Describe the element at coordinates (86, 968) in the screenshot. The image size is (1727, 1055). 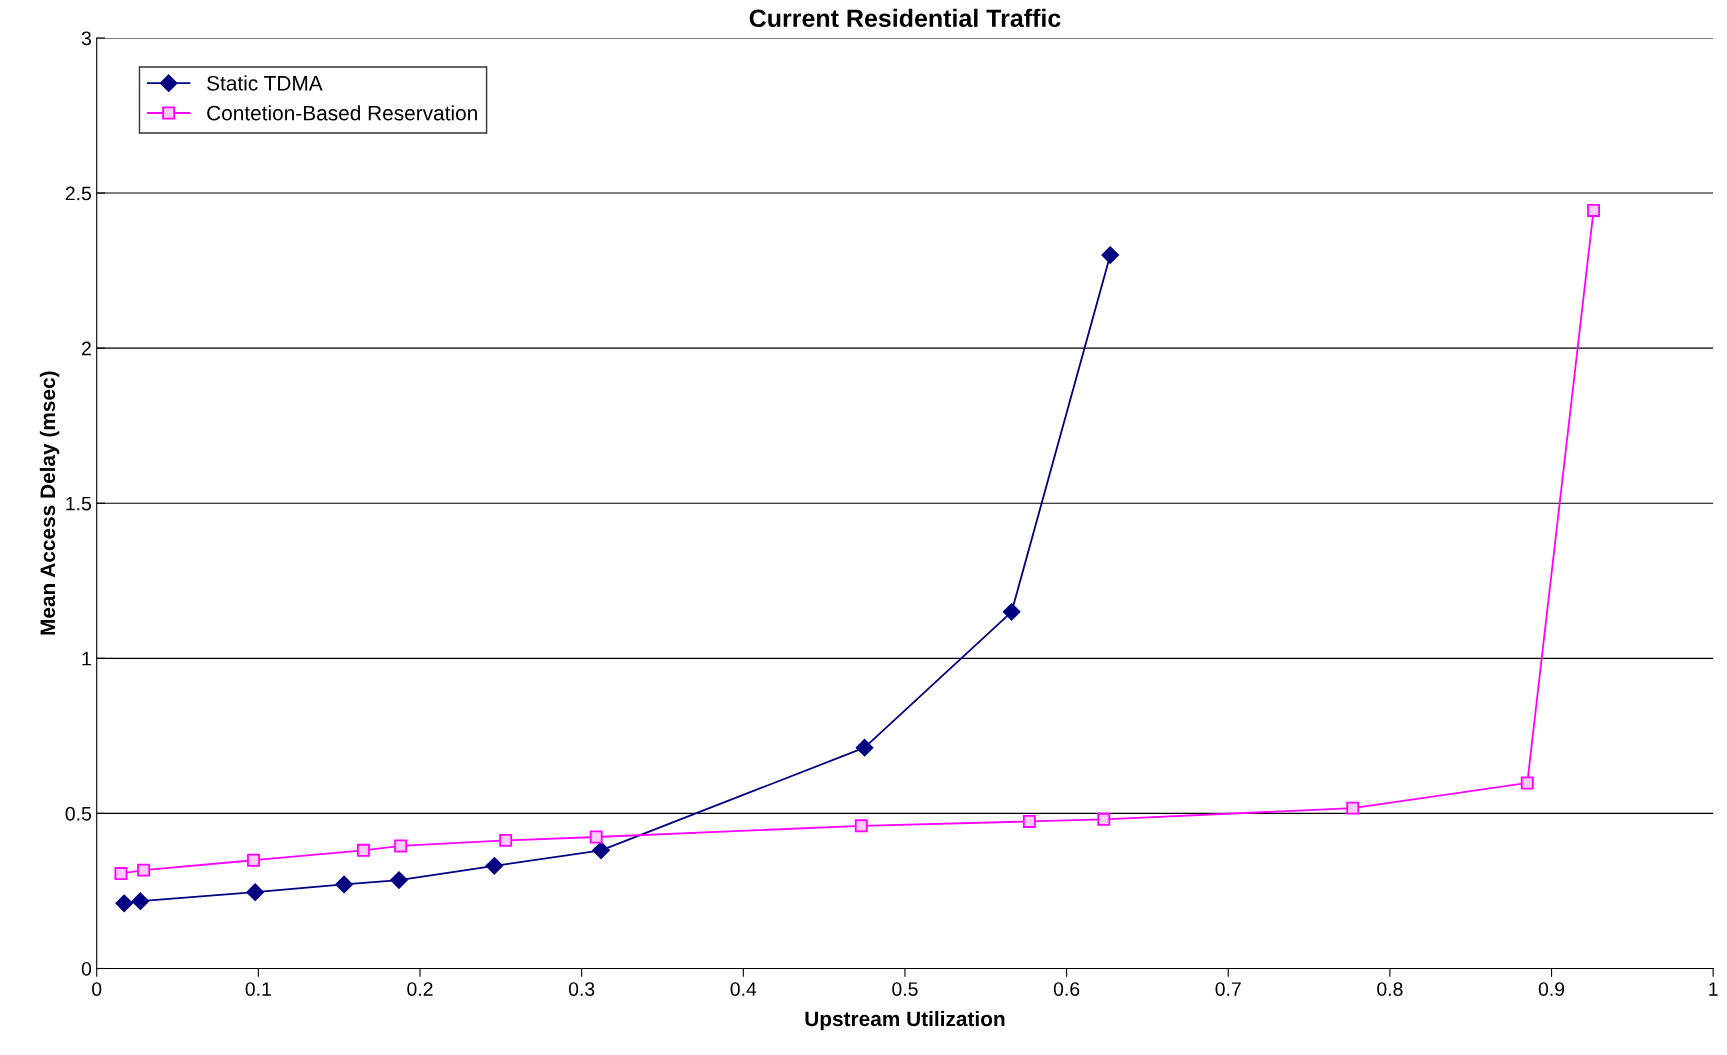
I see `y-tick-label: 0` at that location.